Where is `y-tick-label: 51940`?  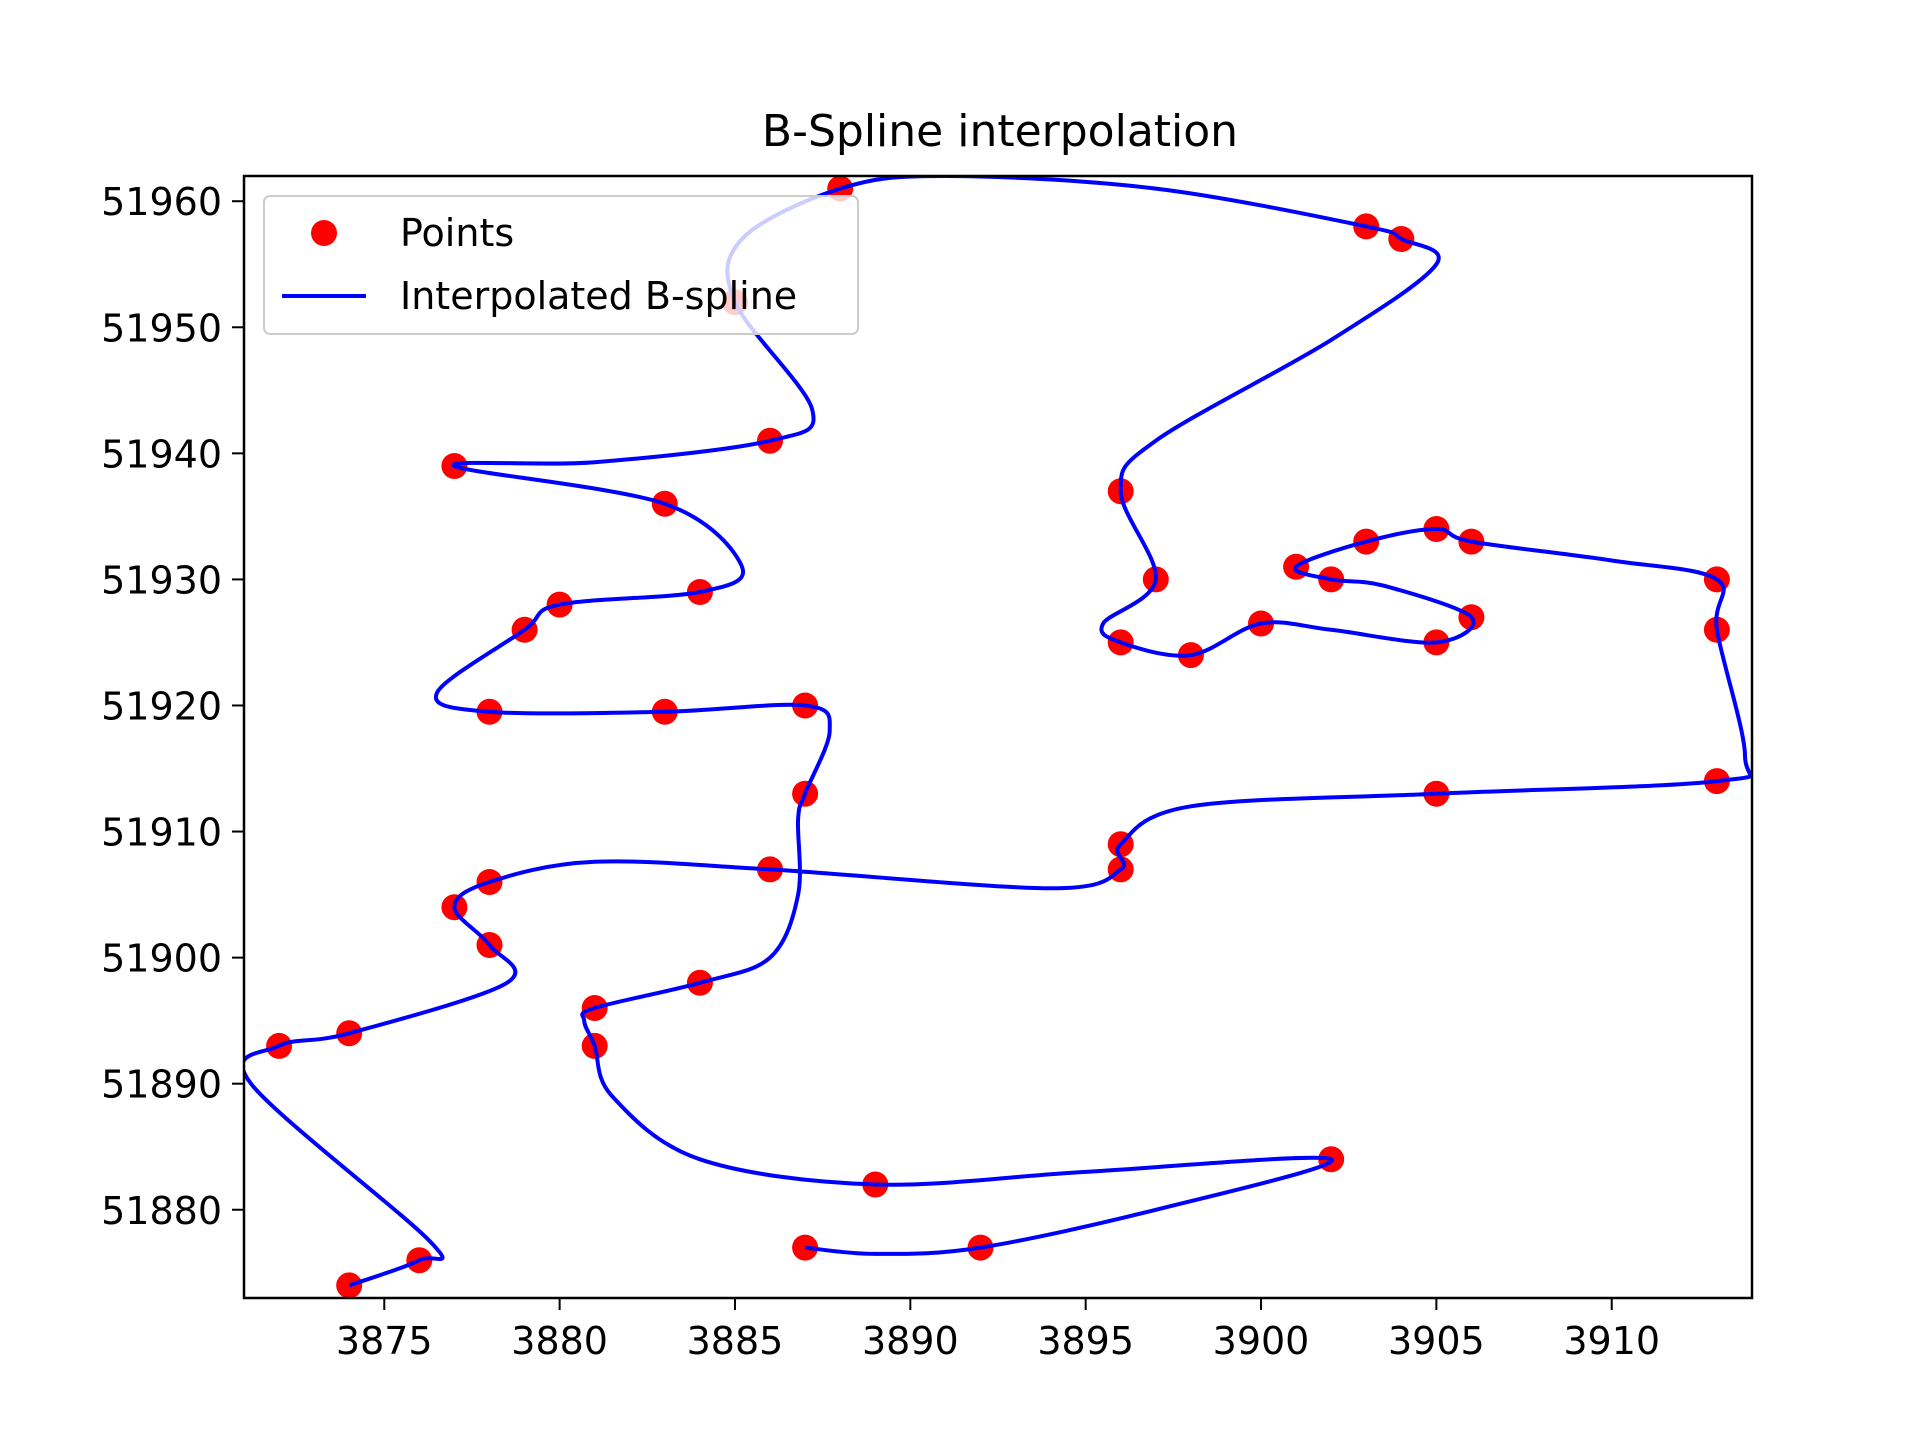
y-tick-label: 51940 is located at coordinates (161, 454).